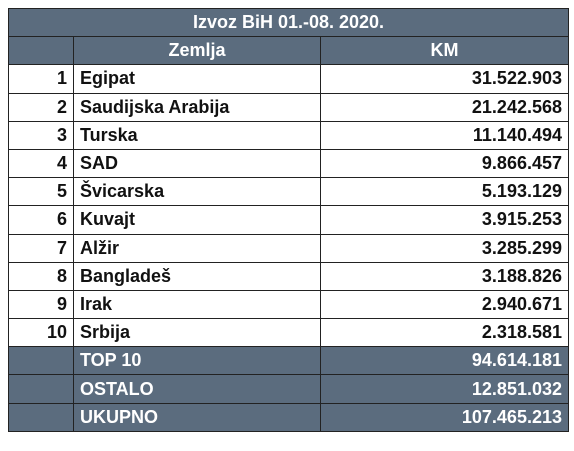  Describe the element at coordinates (444, 220) in the screenshot. I see `value-cell: 3.915.253` at that location.